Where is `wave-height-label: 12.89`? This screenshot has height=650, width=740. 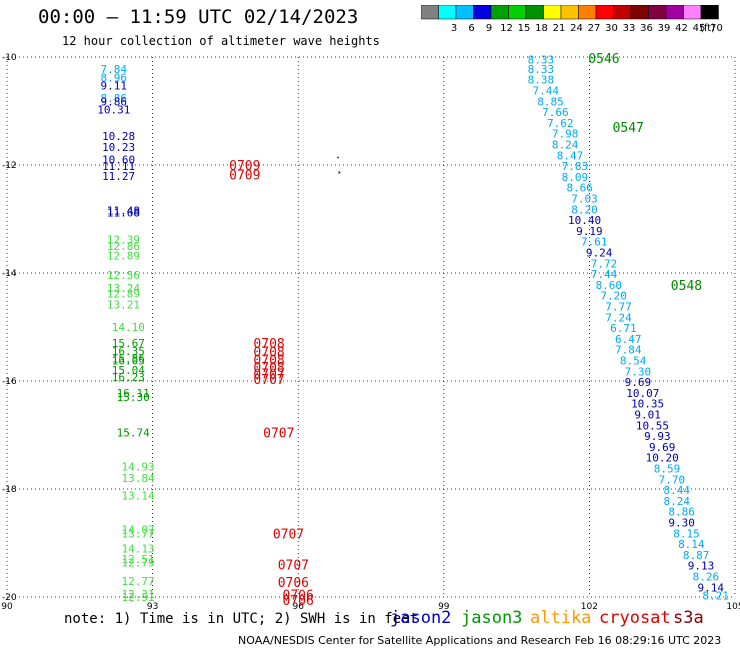
wave-height-label: 12.89 is located at coordinates (123, 256).